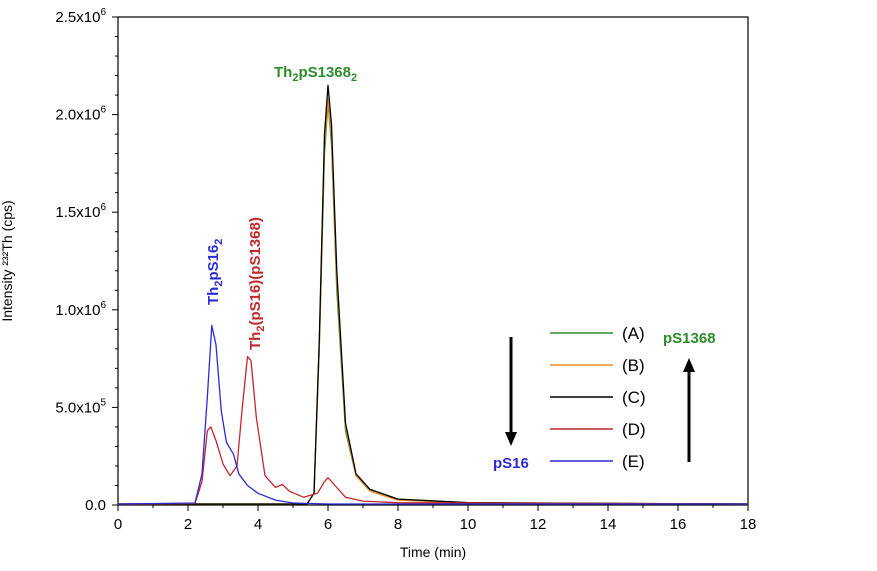 This screenshot has width=877, height=571. What do you see at coordinates (511, 463) in the screenshot?
I see `arrow-label-ps16: pS16` at bounding box center [511, 463].